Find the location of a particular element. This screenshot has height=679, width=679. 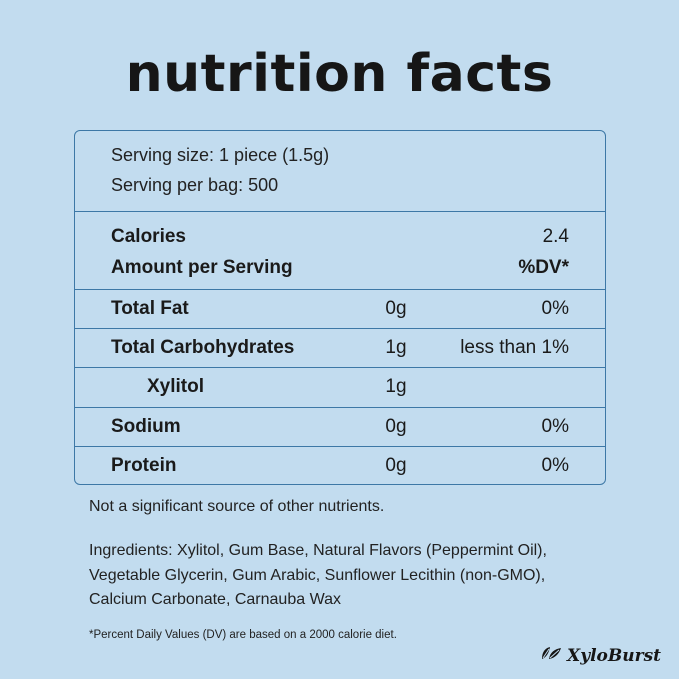

serving-size: Serving size: 1 piece (1.5g) is located at coordinates (220, 155).